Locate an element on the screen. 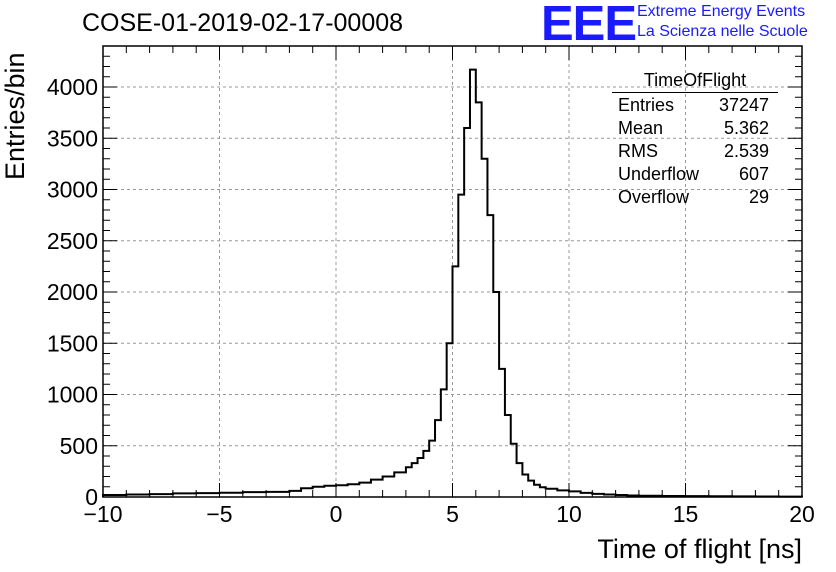 This screenshot has height=572, width=836. y-tick-label: 2500 is located at coordinates (72, 241).